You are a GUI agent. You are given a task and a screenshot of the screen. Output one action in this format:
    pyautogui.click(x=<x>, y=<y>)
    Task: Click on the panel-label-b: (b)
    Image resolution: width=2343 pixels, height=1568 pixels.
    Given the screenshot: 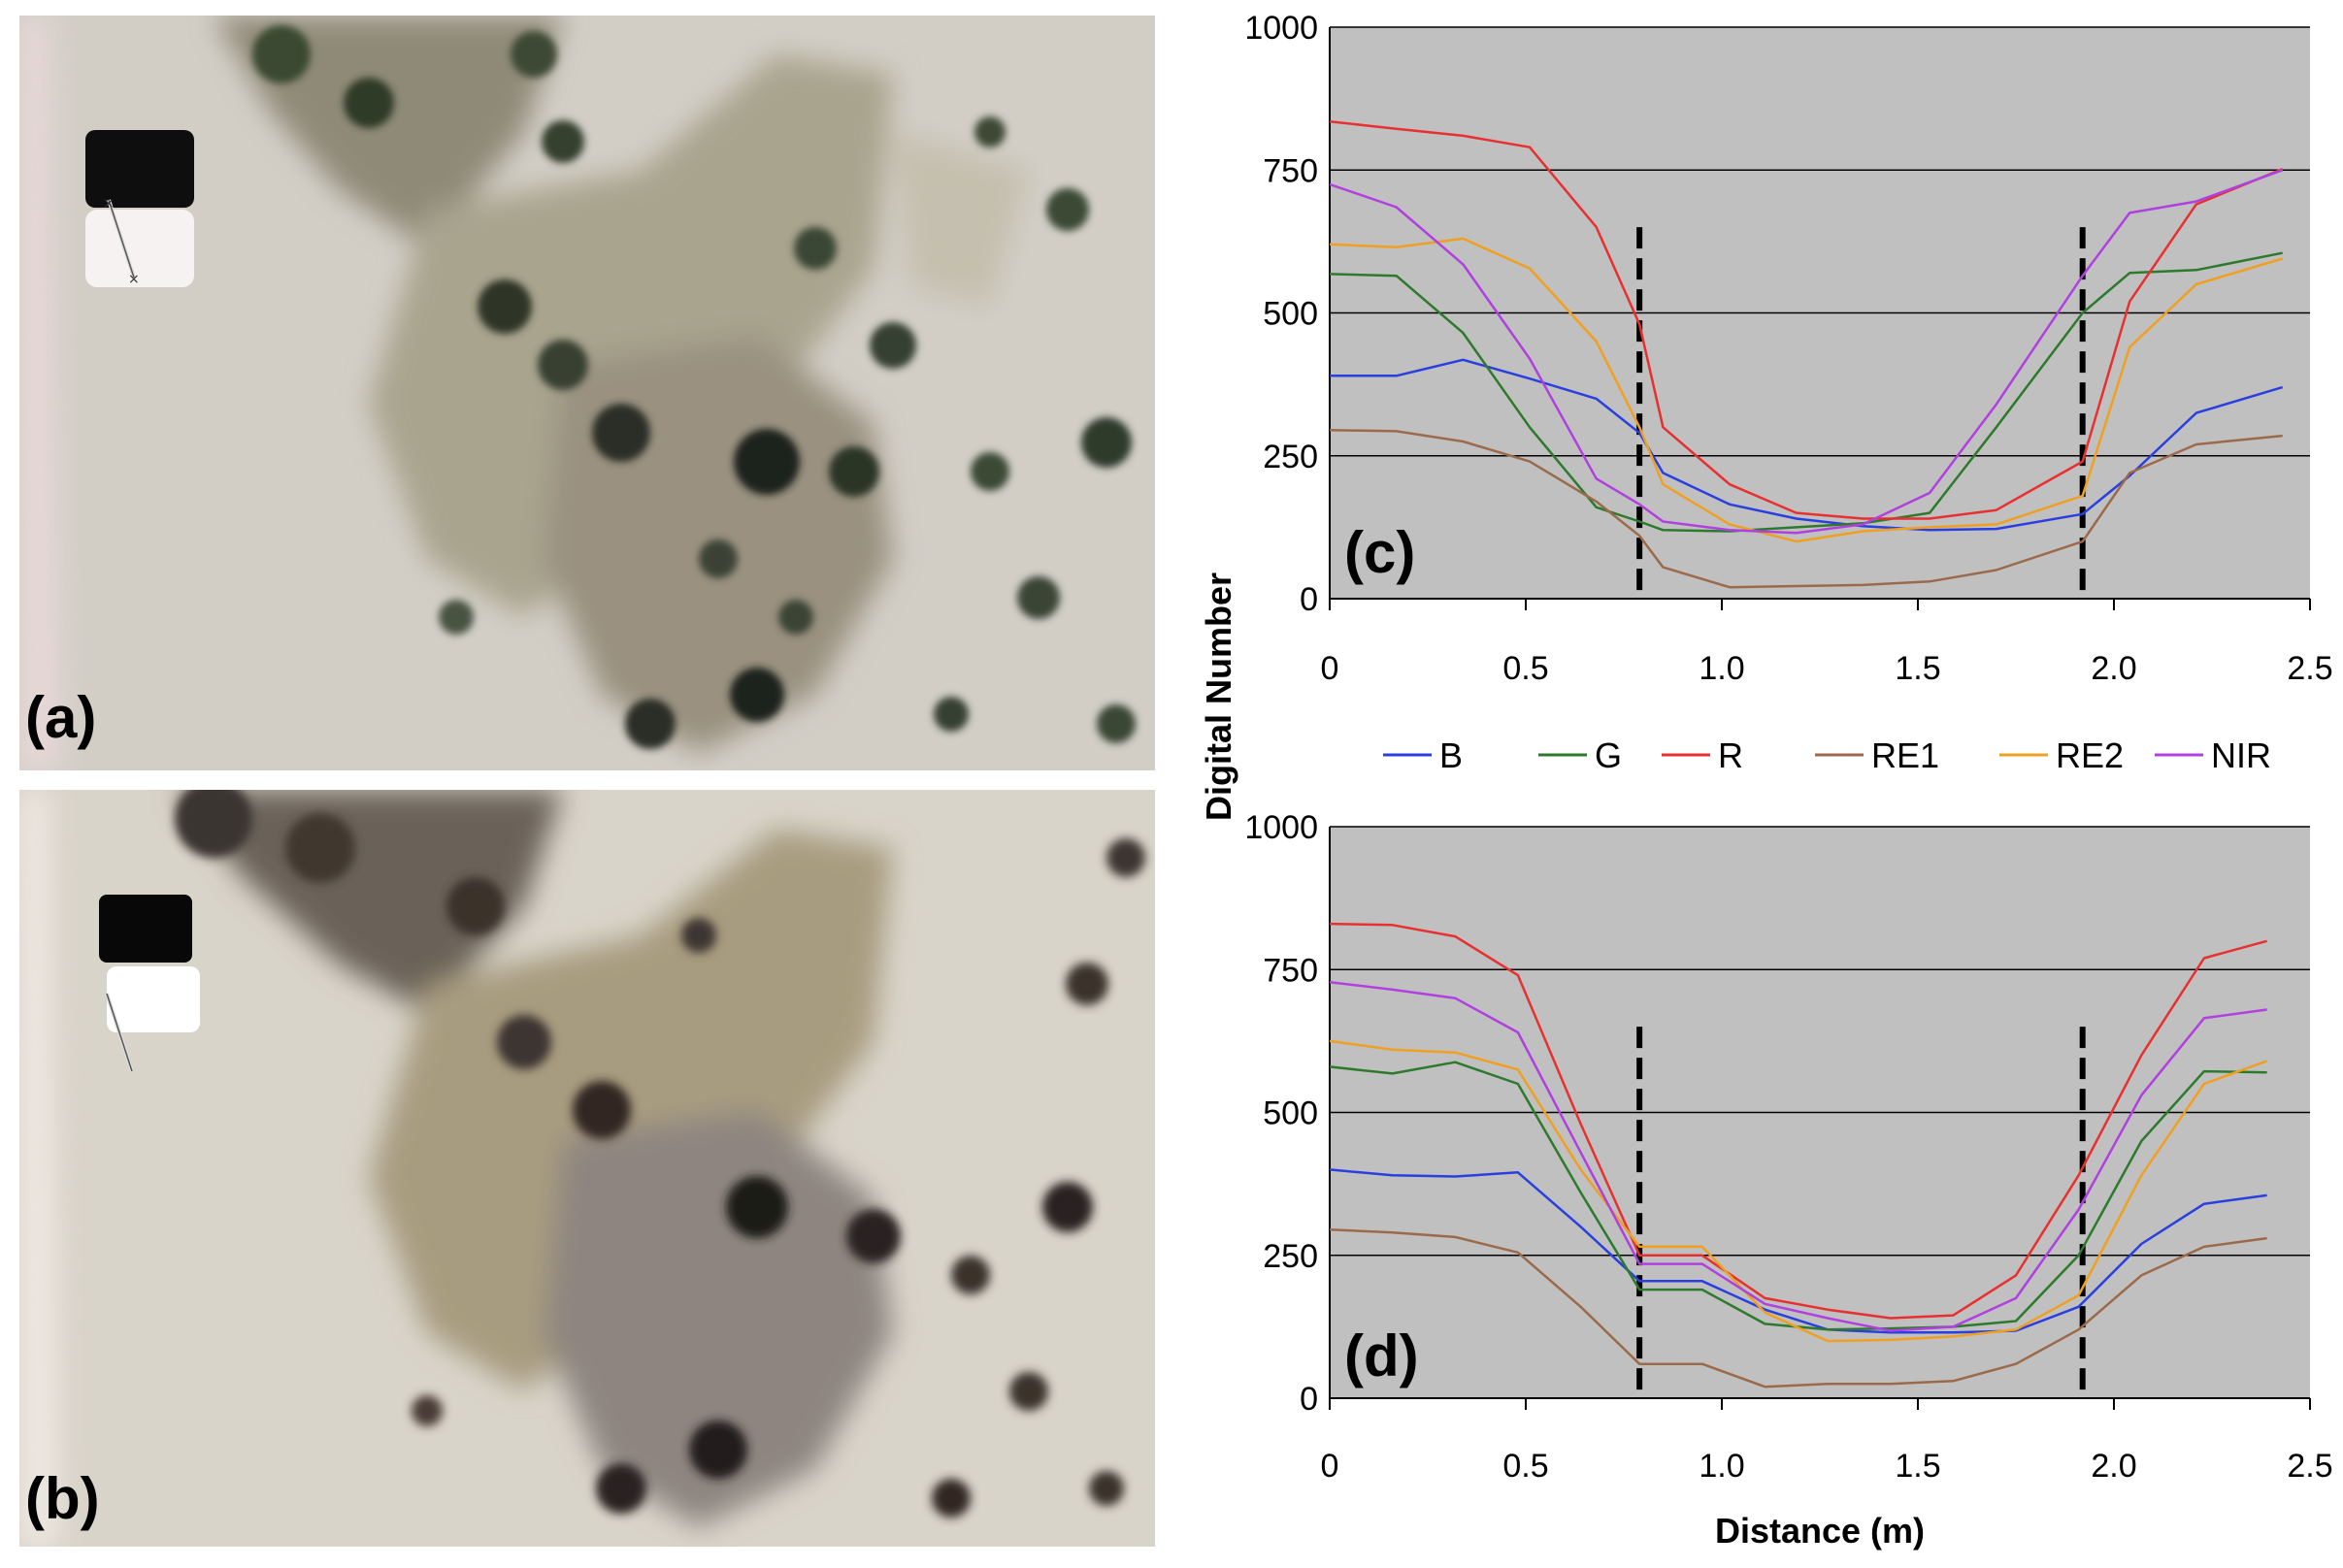 What is the action you would take?
    pyautogui.click(x=62, y=1498)
    